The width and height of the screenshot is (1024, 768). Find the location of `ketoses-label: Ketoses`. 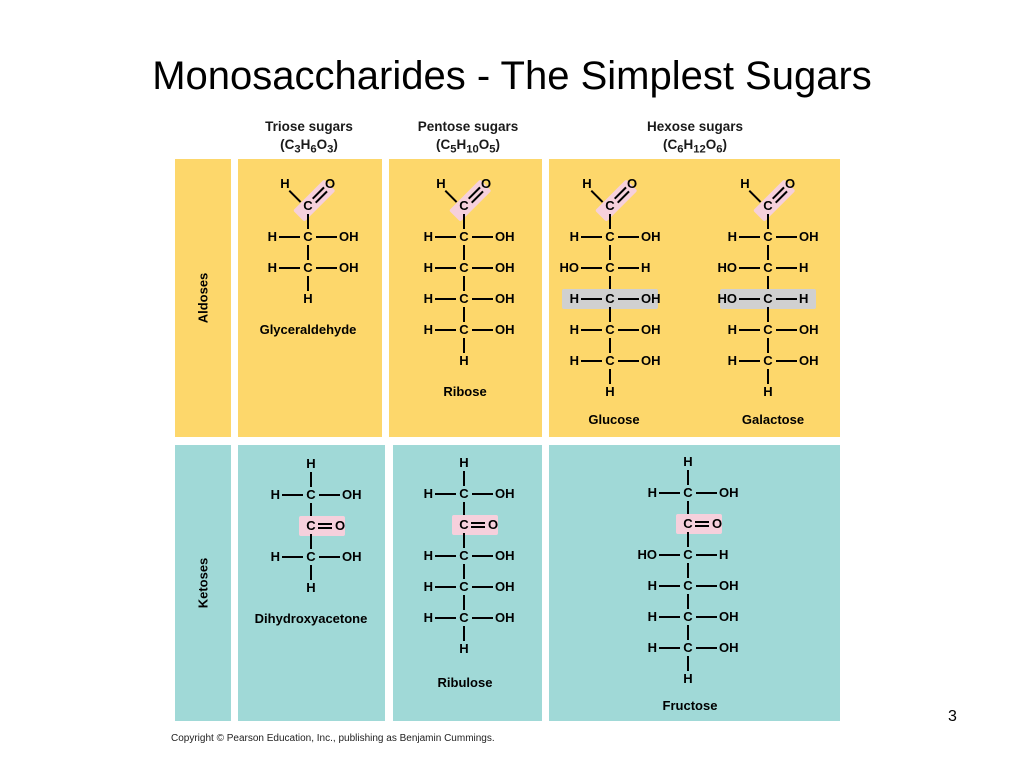

ketoses-label: Ketoses is located at coordinates (203, 583).